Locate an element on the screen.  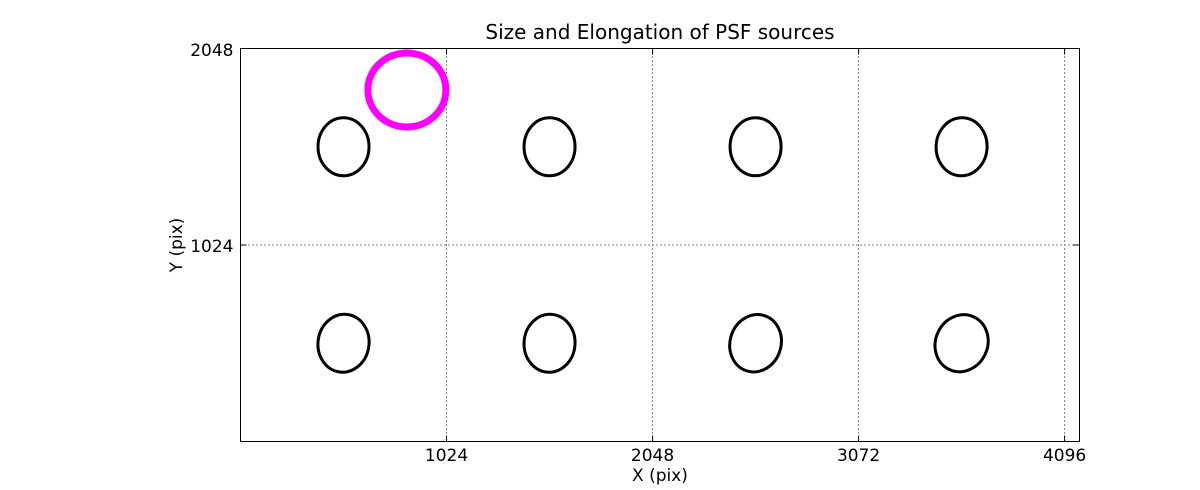
highlight-reference-ellipse is located at coordinates (407, 90).